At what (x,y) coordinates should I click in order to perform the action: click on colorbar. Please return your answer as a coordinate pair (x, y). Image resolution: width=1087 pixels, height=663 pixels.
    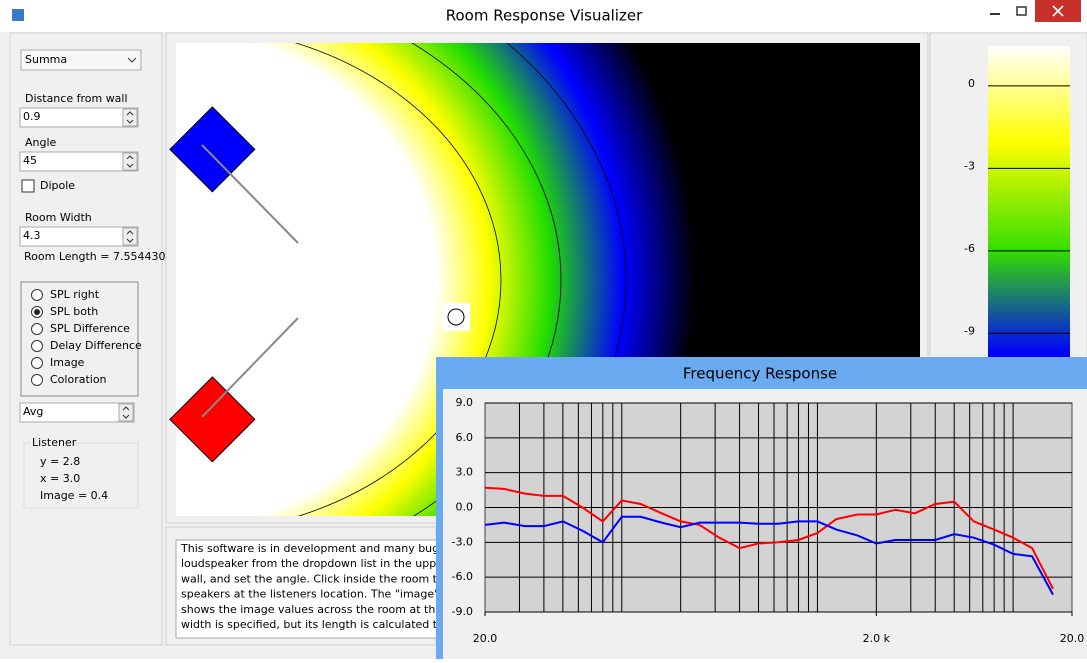
    Looking at the image, I should click on (1029, 217).